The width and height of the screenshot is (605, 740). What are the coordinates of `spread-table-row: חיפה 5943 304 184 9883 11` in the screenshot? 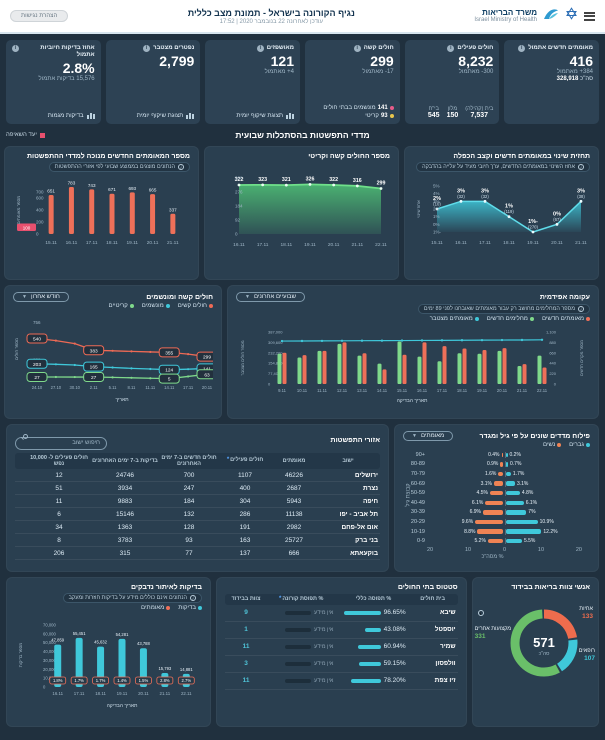 It's located at (197, 502).